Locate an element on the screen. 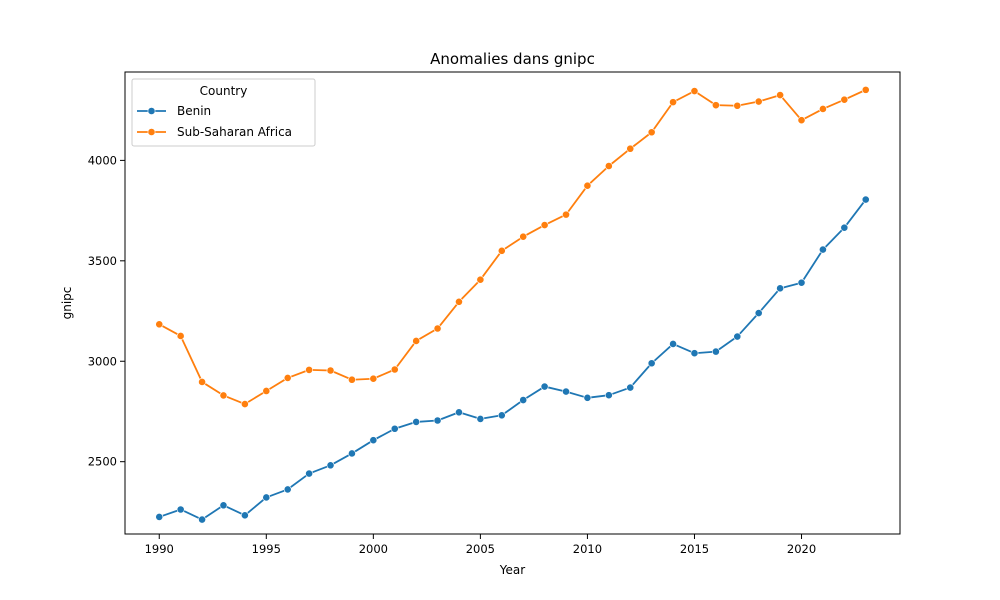  x-tick-label: 2000 is located at coordinates (373, 549).